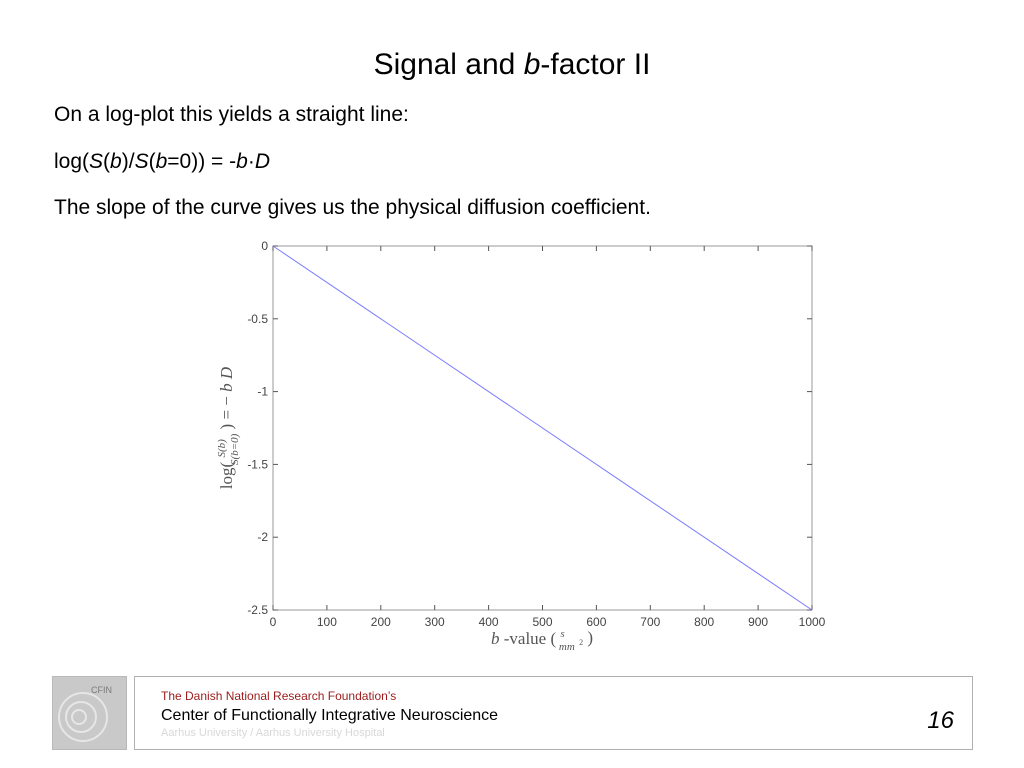 This screenshot has height=768, width=1024. Describe the element at coordinates (262, 537) in the screenshot. I see `y-tick-label: -2` at that location.